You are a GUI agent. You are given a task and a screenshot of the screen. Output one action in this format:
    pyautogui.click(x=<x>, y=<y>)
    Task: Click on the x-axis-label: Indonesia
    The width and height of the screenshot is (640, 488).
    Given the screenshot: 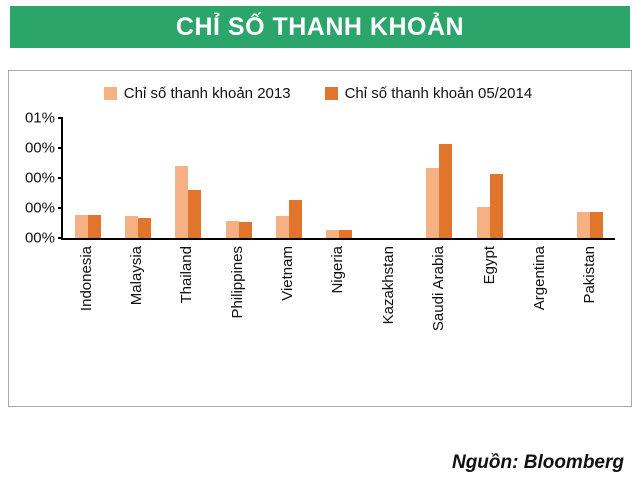 What is the action you would take?
    pyautogui.click(x=86, y=279)
    